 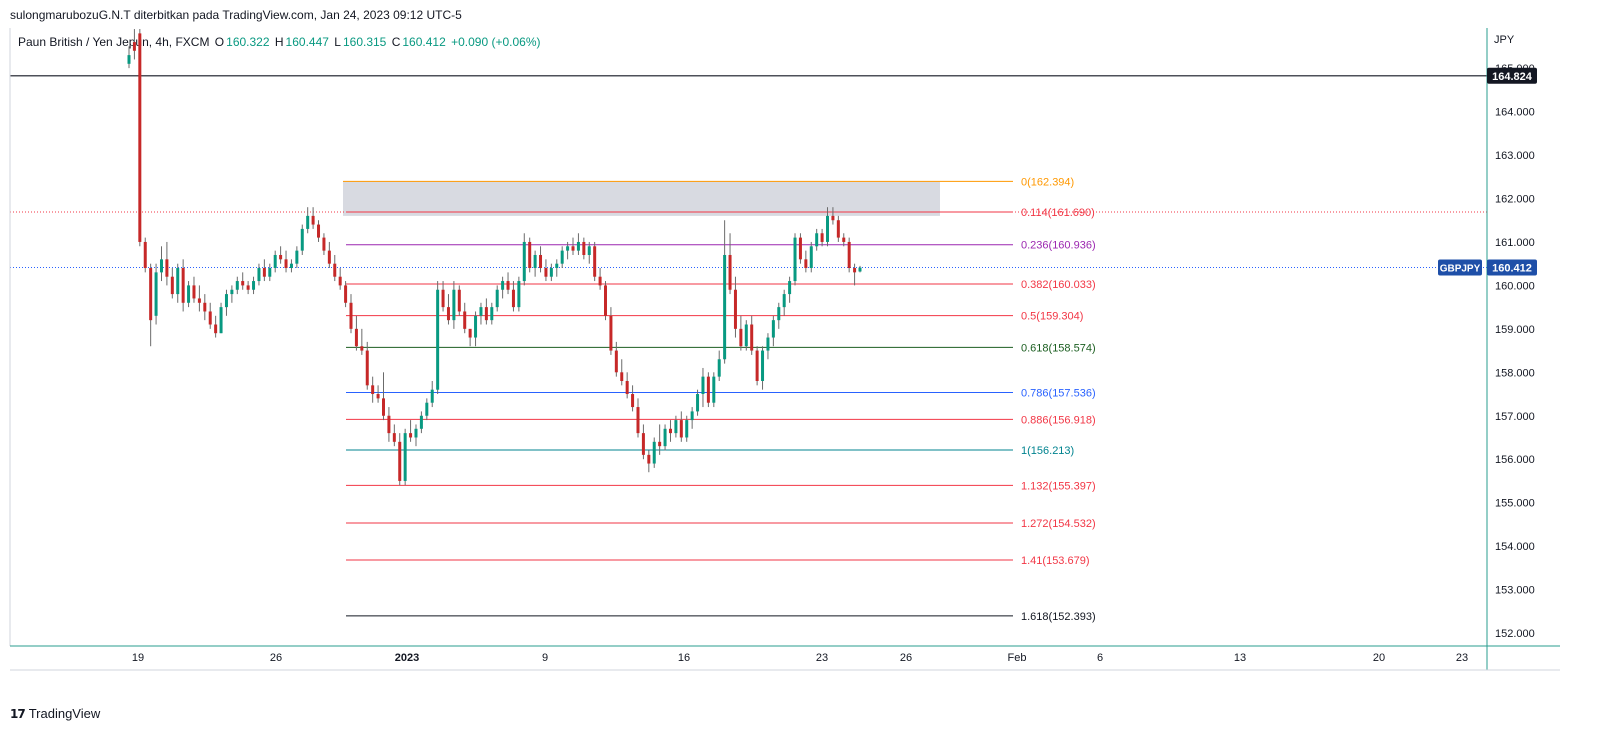 I want to click on resistance-zone, so click(x=641, y=198).